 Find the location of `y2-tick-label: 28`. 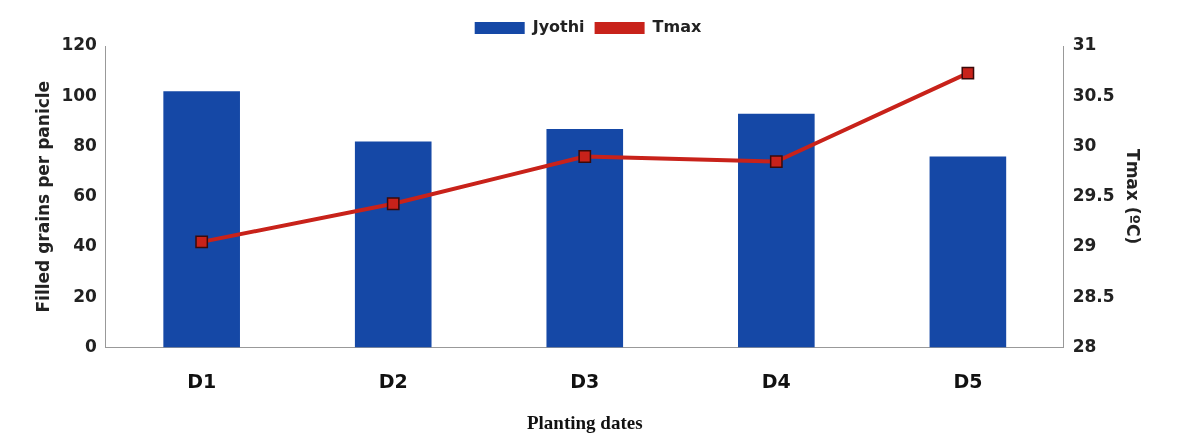

y2-tick-label: 28 is located at coordinates (1084, 345).